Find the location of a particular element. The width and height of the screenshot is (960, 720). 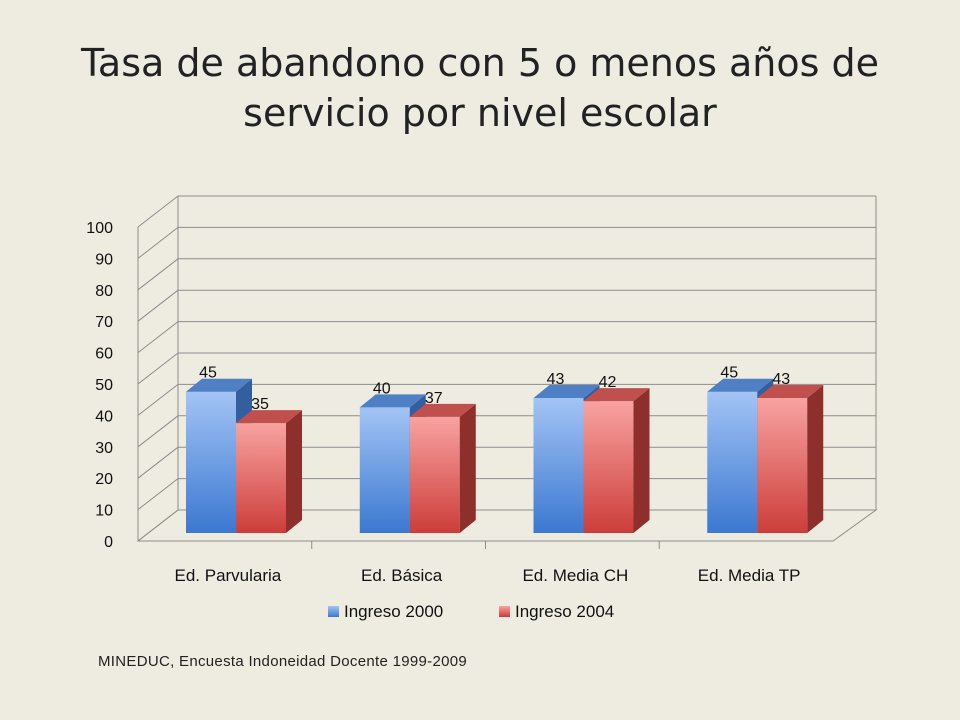

title-line-2: servicio por nivel escolar is located at coordinates (480, 113).